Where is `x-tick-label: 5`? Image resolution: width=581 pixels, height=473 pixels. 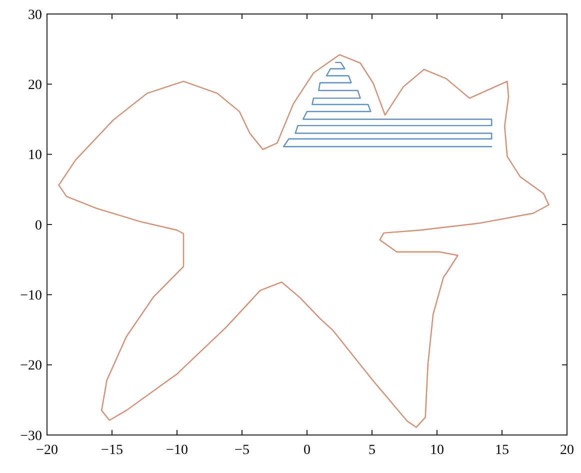
x-tick-label: 5 is located at coordinates (372, 450).